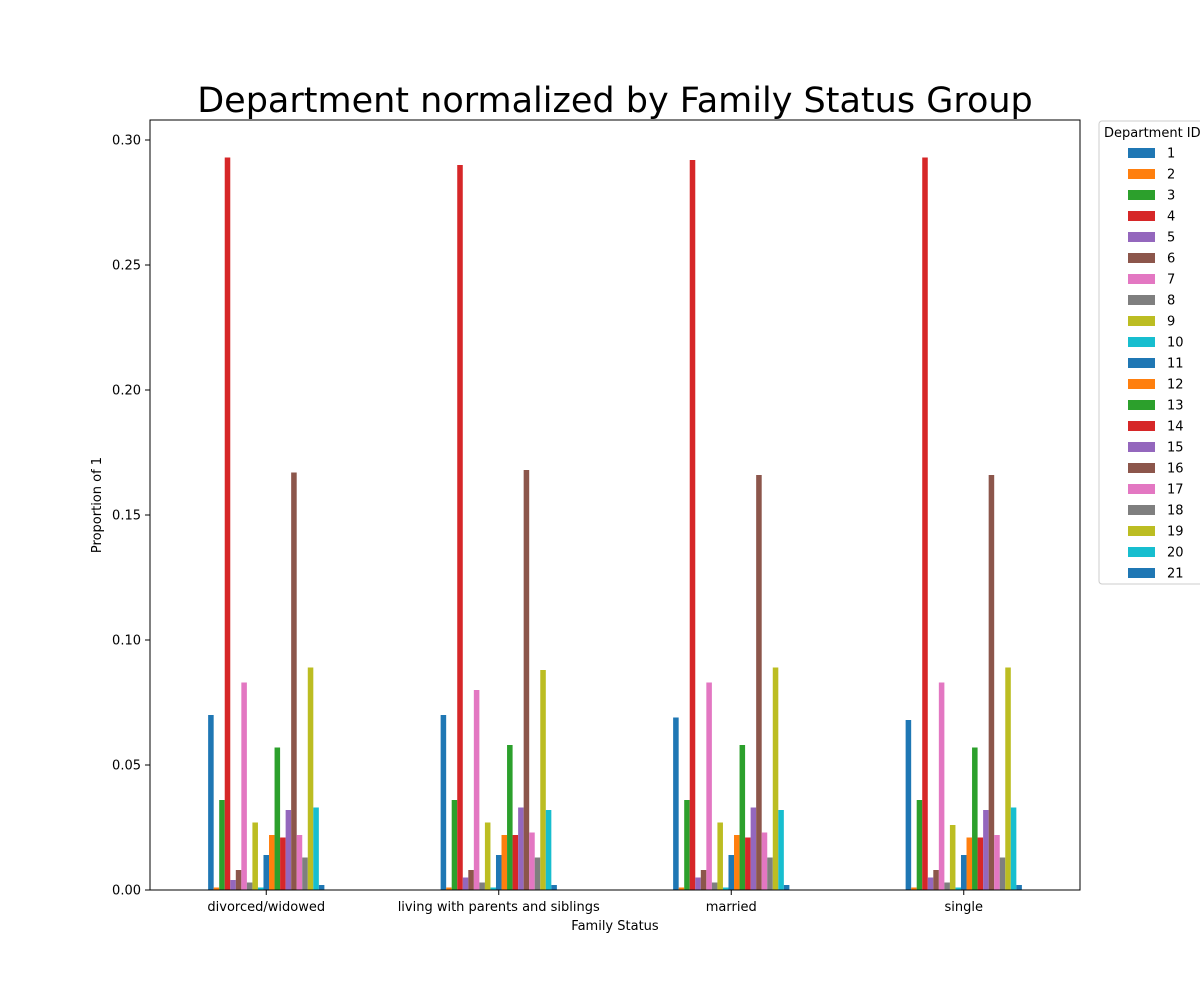  Describe the element at coordinates (1175, 553) in the screenshot. I see `legend-label-20: 20` at that location.